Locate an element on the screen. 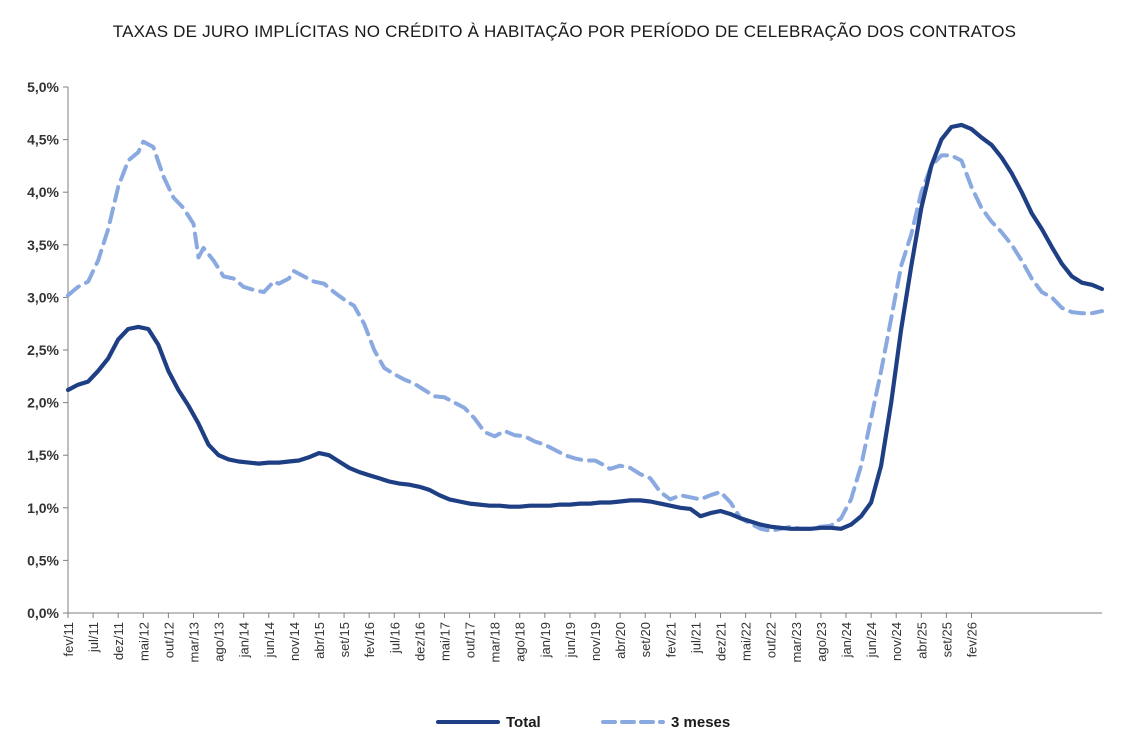  x-tick-label: abr/25 is located at coordinates (921, 640).